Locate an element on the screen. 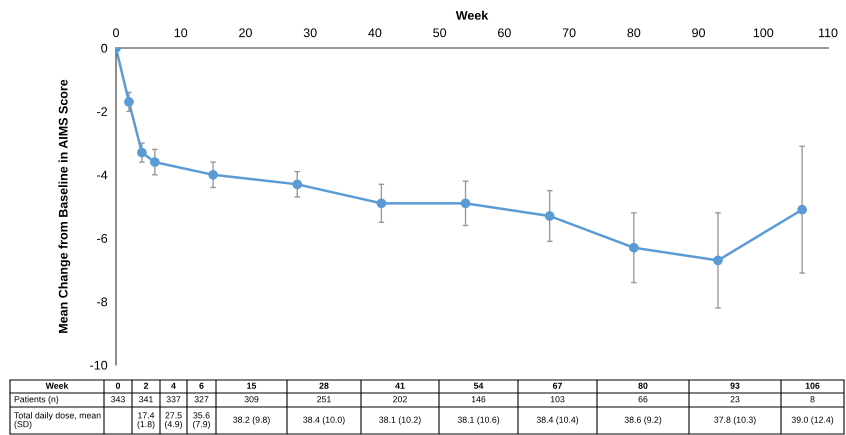  text: 2 is located at coordinates (146, 385).